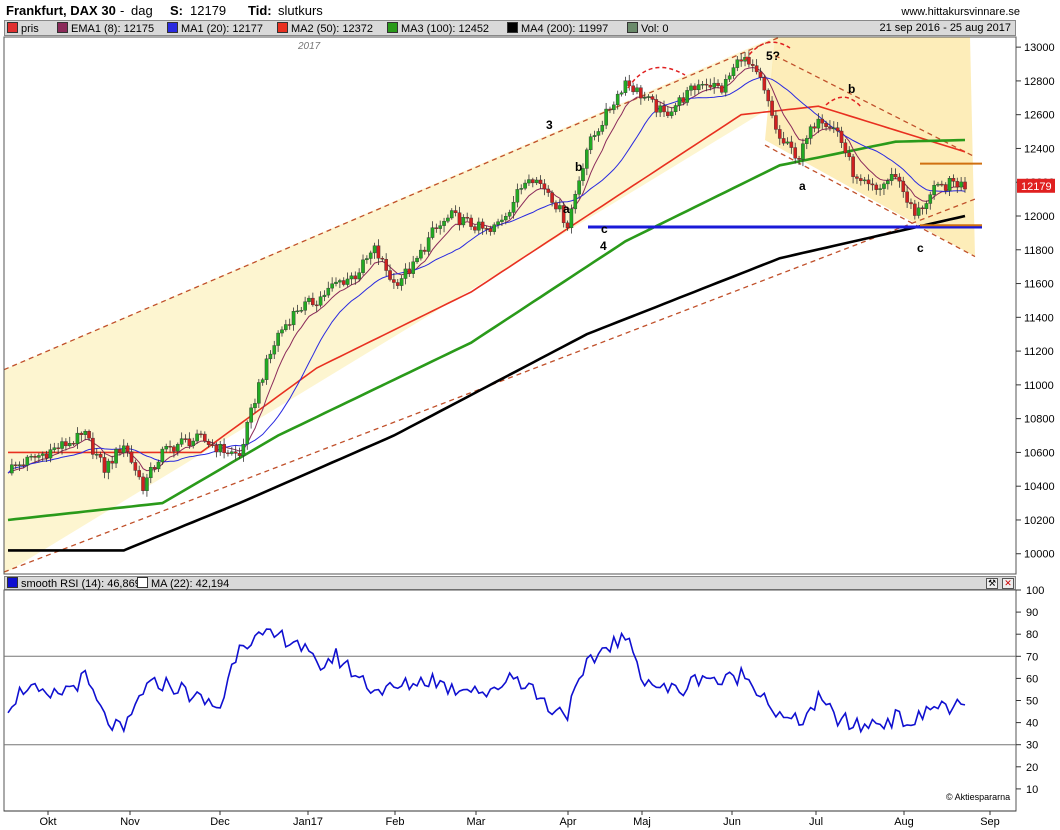  What do you see at coordinates (1039, 149) in the screenshot?
I see `price-tick-label: 12400` at bounding box center [1039, 149].